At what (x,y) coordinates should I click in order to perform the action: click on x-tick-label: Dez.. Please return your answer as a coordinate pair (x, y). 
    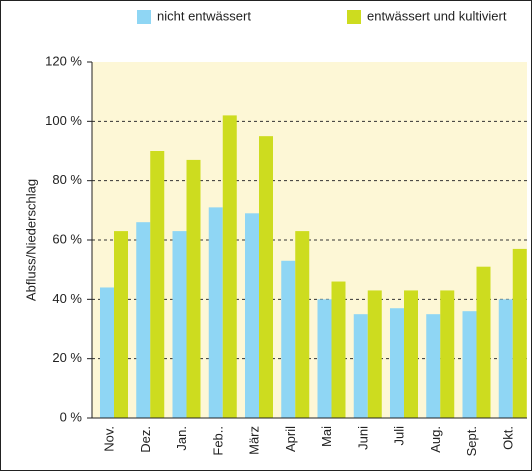
    Looking at the image, I should click on (145, 439).